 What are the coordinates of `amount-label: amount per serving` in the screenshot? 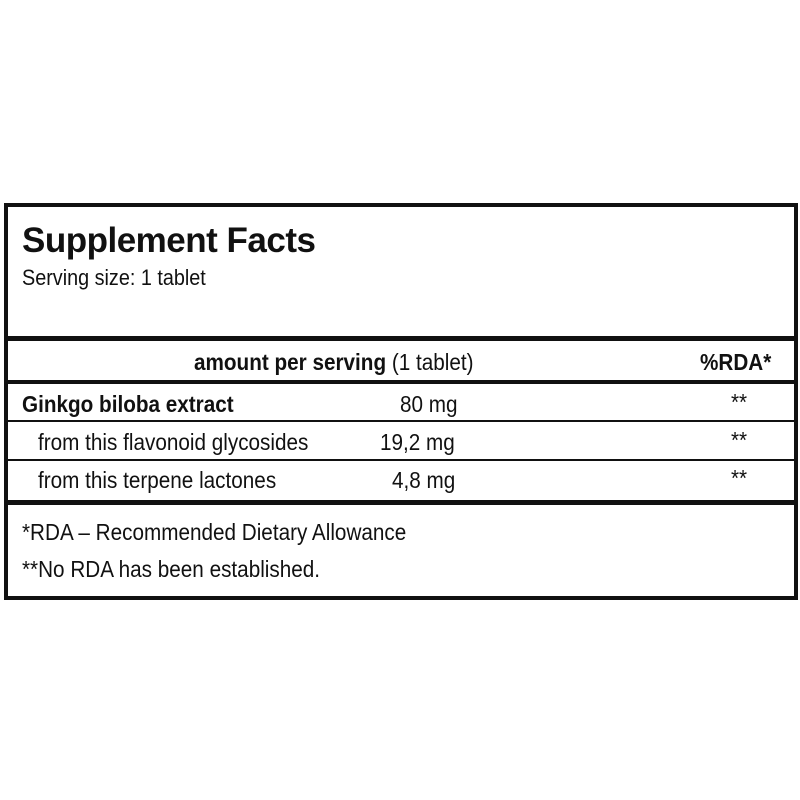 It's located at (290, 362).